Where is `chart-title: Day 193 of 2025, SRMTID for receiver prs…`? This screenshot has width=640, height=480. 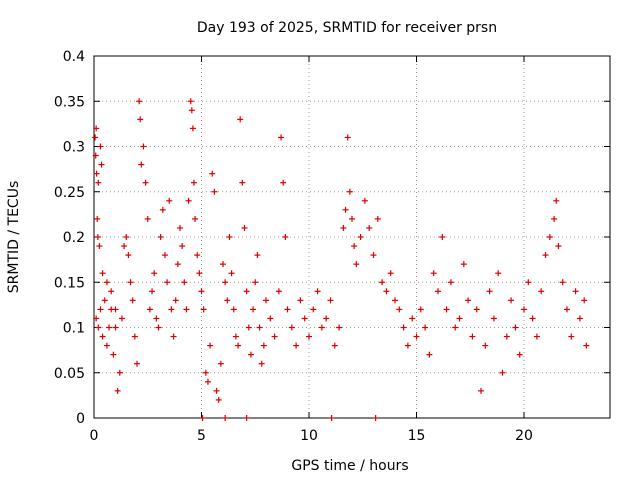 chart-title: Day 193 of 2025, SRMTID for receiver prs… is located at coordinates (347, 28).